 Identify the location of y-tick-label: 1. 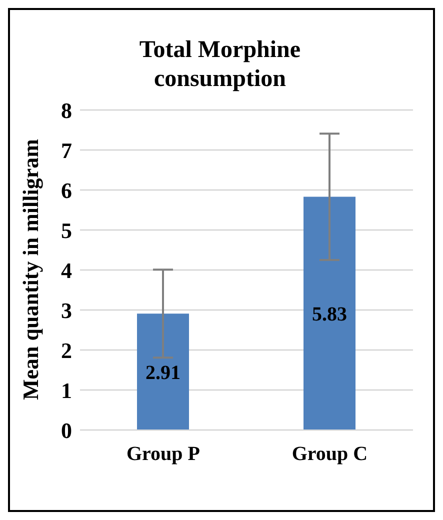
(66, 390).